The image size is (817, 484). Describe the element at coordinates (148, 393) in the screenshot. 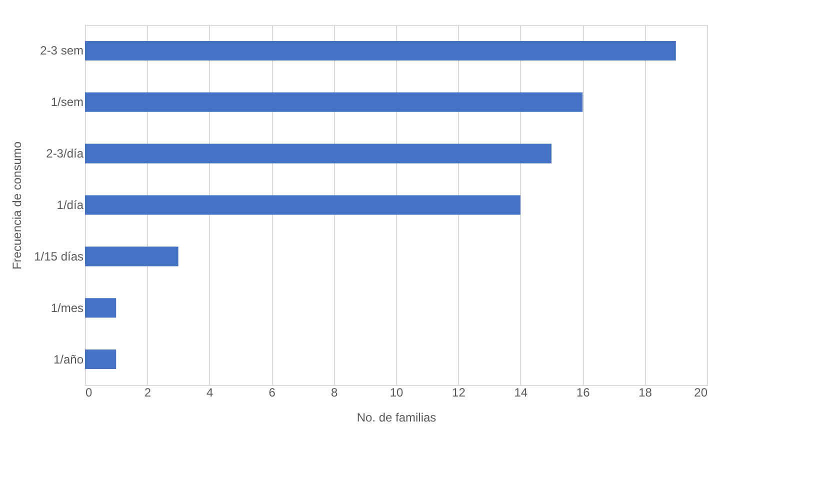

I see `x-tick-label: 2` at that location.